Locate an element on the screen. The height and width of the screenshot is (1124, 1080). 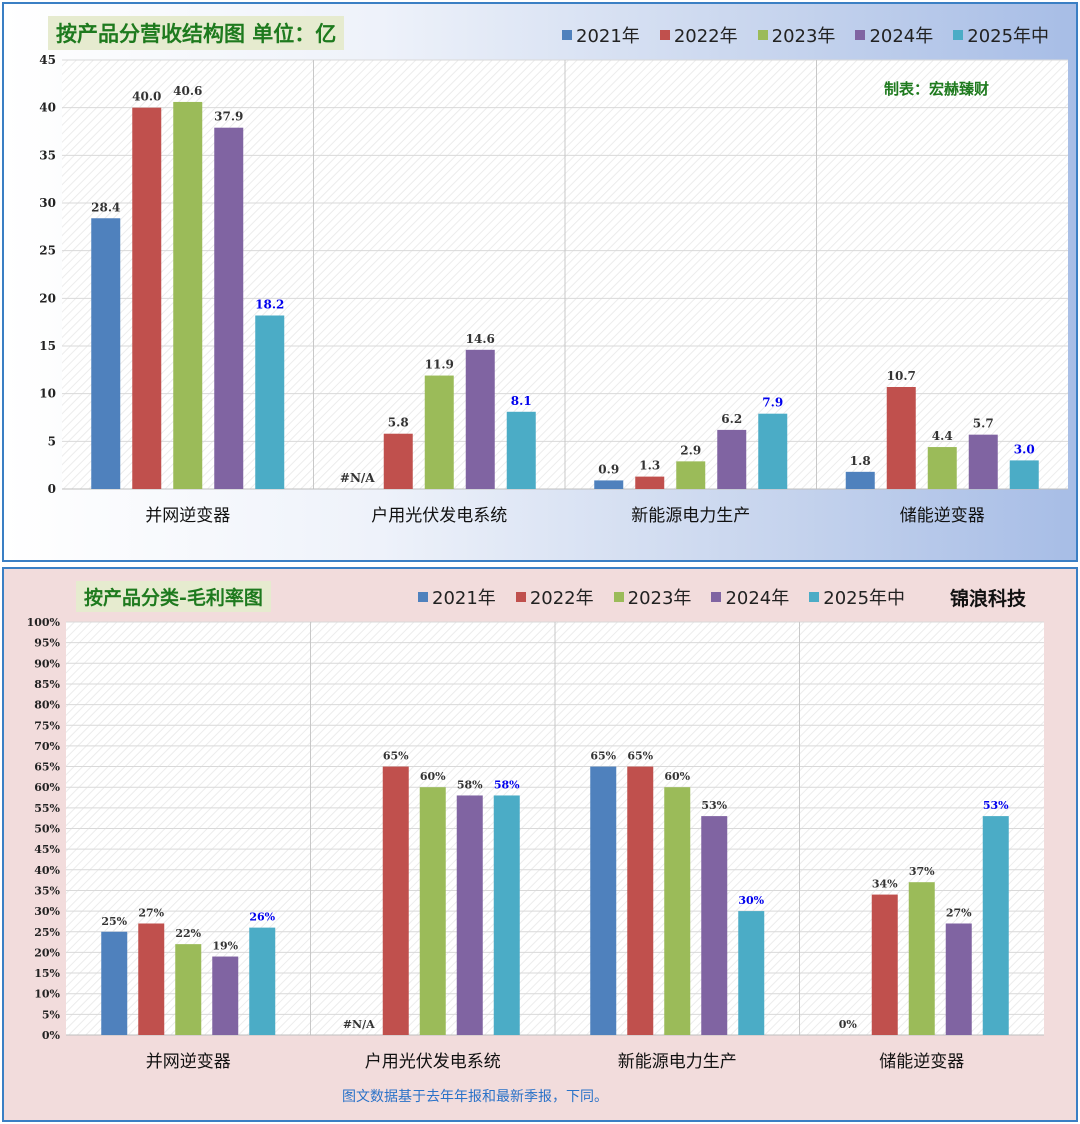
margin-chart-title: 按产品分类-毛利率图 is located at coordinates (173, 596).